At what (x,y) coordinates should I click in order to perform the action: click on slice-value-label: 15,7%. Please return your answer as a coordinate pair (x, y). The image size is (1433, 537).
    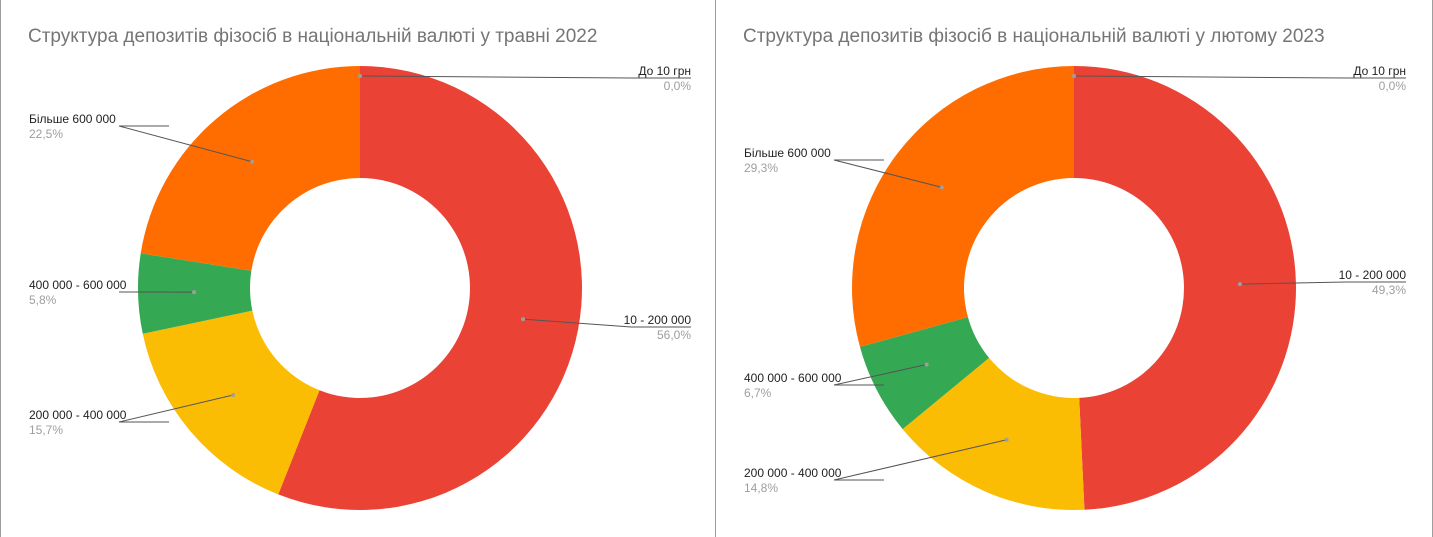
    Looking at the image, I should click on (46, 430).